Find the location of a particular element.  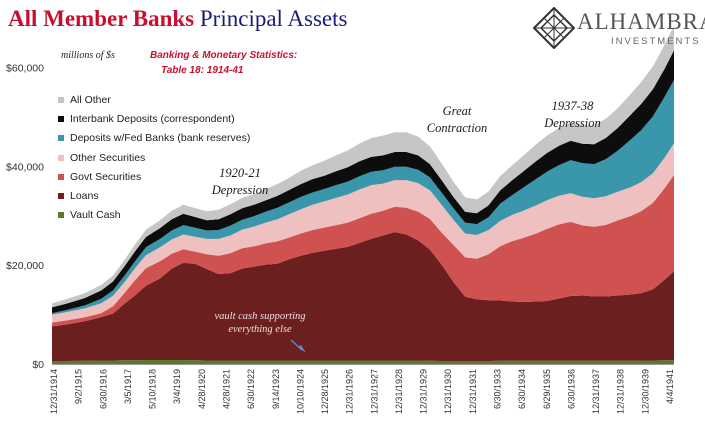

x-tick-label: 12/31/1927 is located at coordinates (374, 391).